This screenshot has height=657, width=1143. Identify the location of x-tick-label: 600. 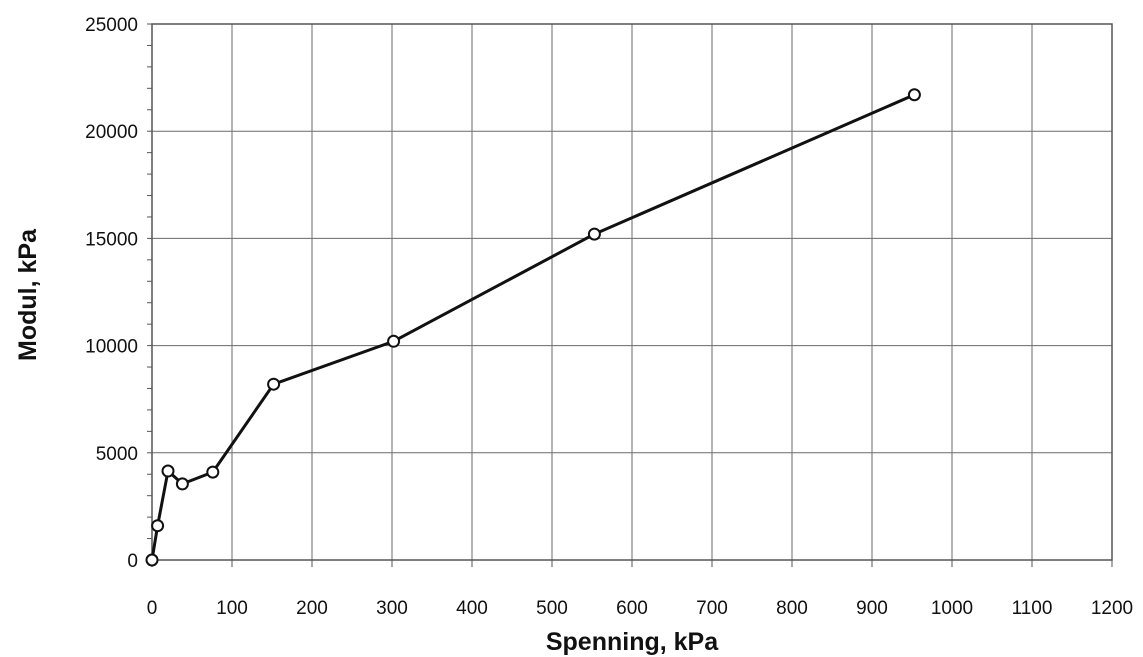
(632, 608).